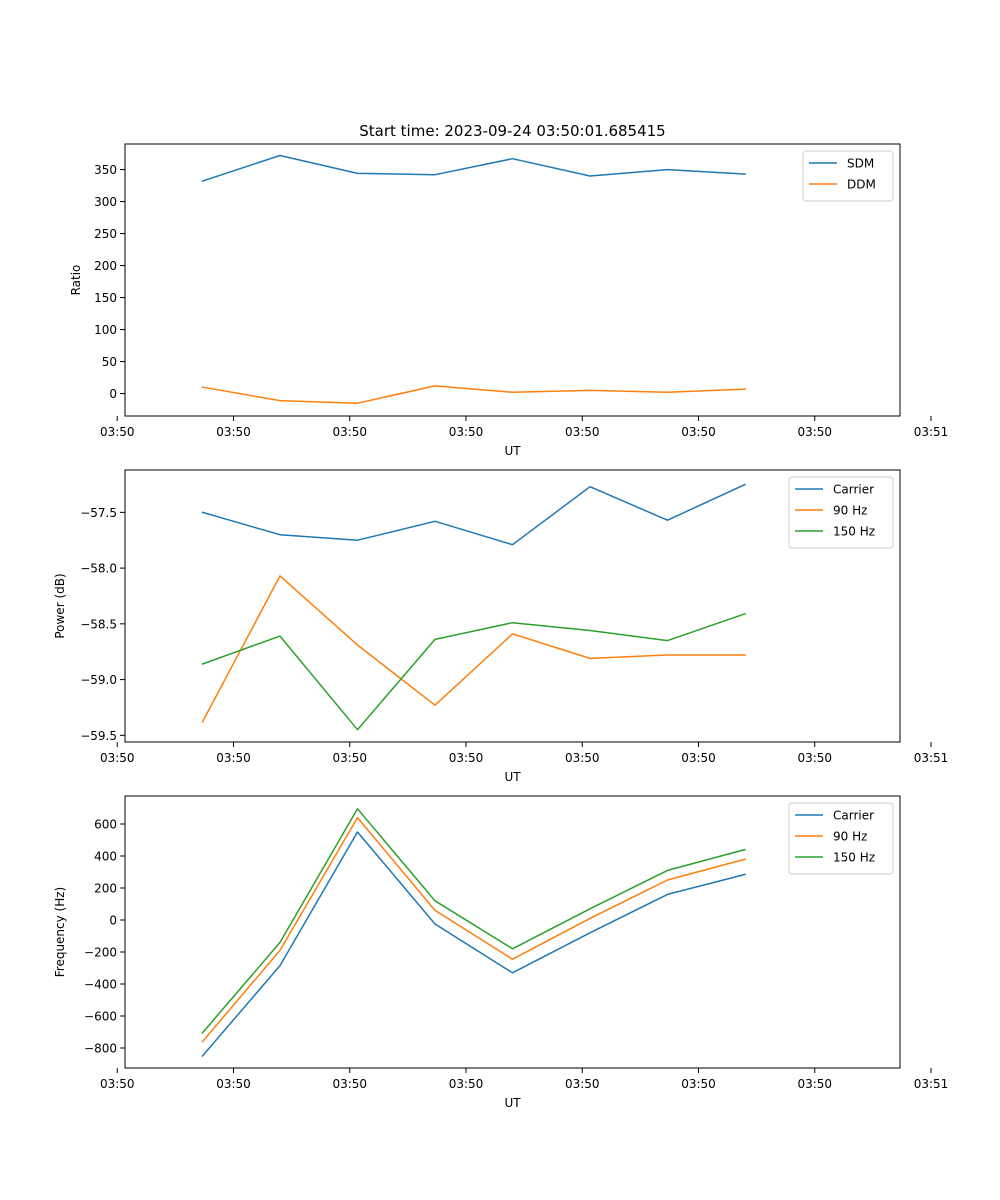  Describe the element at coordinates (860, 164) in the screenshot. I see `legend-label-sdm: SDM` at that location.